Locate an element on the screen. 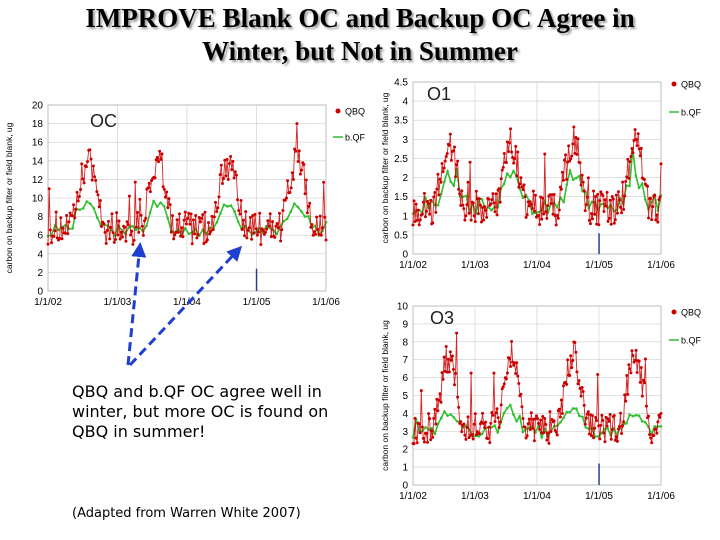 This screenshot has width=720, height=540. chart-title: O1 is located at coordinates (439, 94).